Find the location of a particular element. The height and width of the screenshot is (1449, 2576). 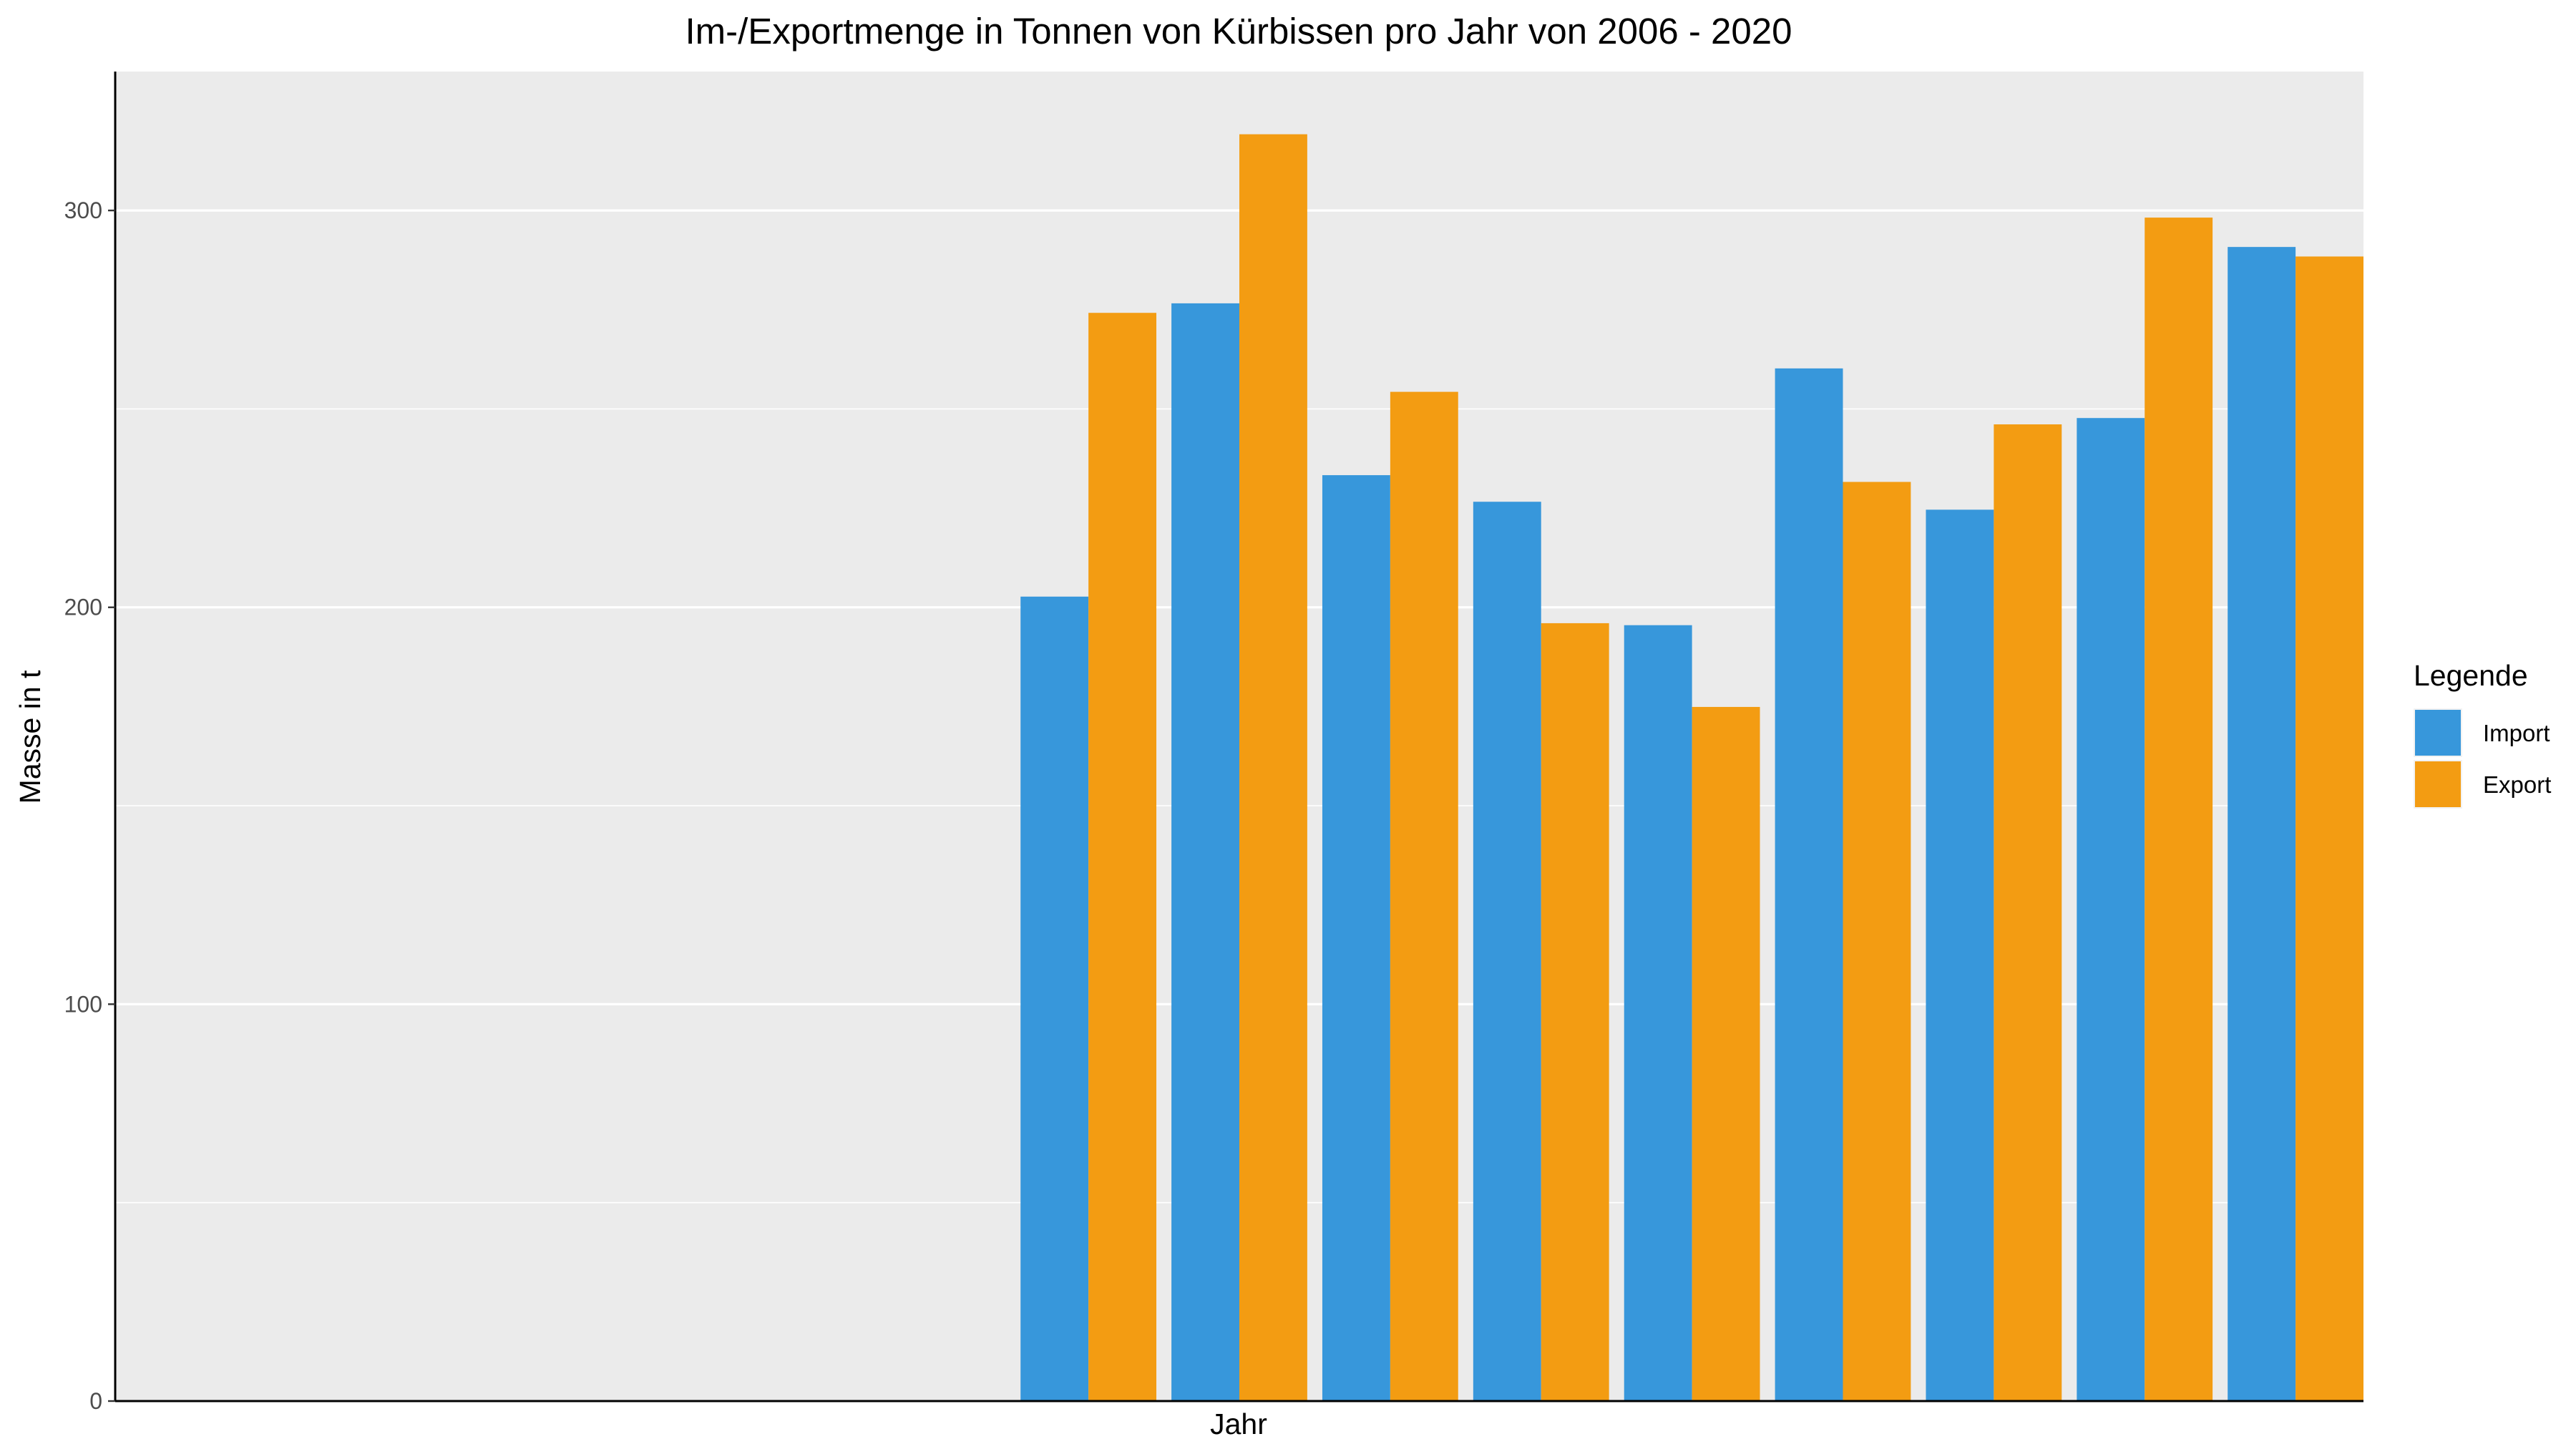

y-ticks: 0 100 200 300 is located at coordinates (89, 805).